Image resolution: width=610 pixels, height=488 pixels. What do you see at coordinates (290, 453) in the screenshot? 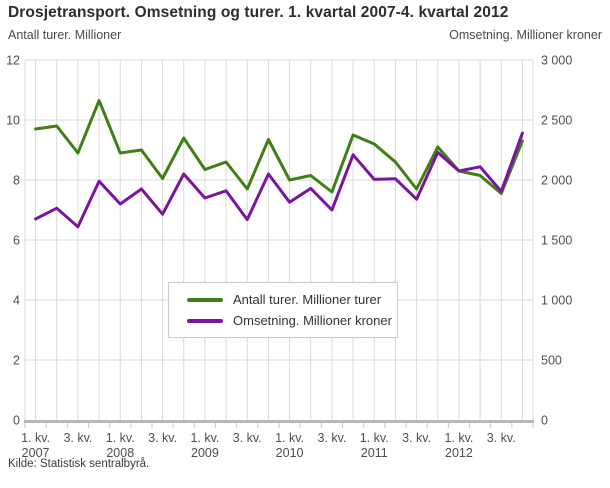
I see `x-axis-year-label: 2010` at bounding box center [290, 453].